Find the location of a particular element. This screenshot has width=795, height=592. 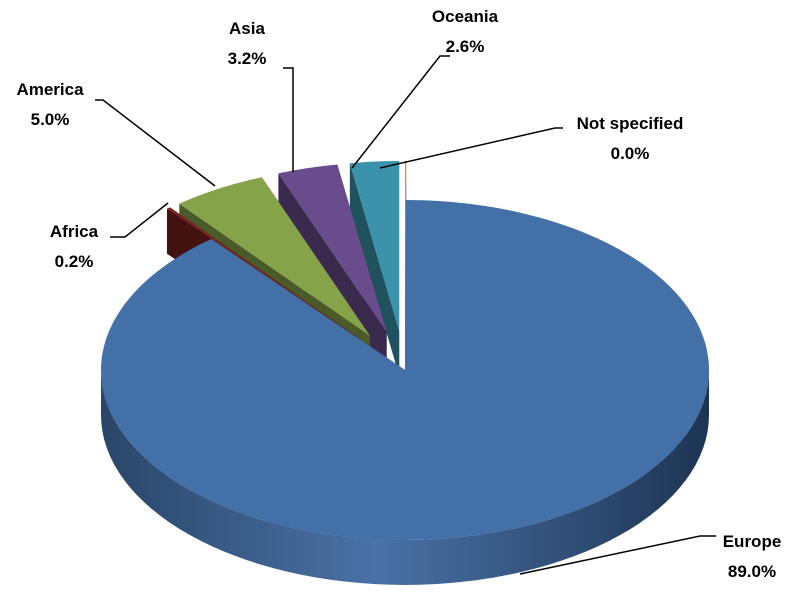

label-europe-value: 89.0% is located at coordinates (752, 571).